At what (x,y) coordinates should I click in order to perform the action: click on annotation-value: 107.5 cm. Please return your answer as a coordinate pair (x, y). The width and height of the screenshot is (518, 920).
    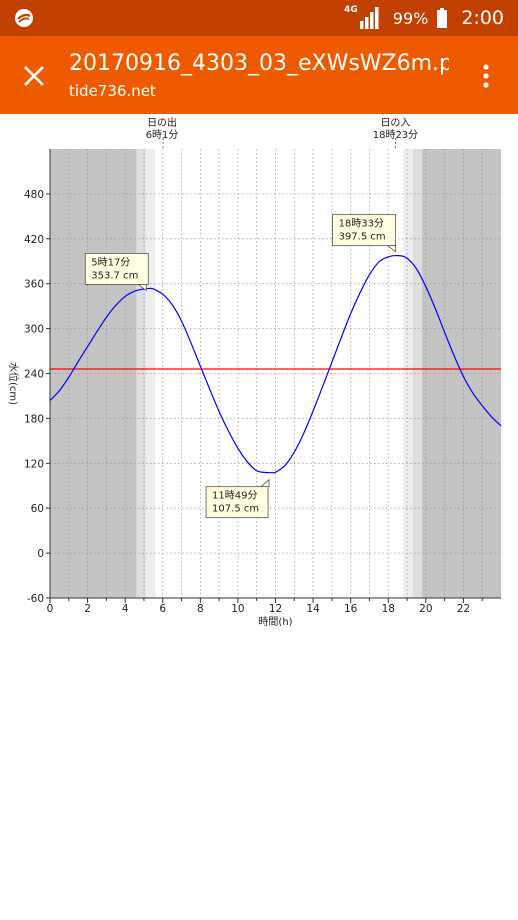
    Looking at the image, I should click on (235, 509).